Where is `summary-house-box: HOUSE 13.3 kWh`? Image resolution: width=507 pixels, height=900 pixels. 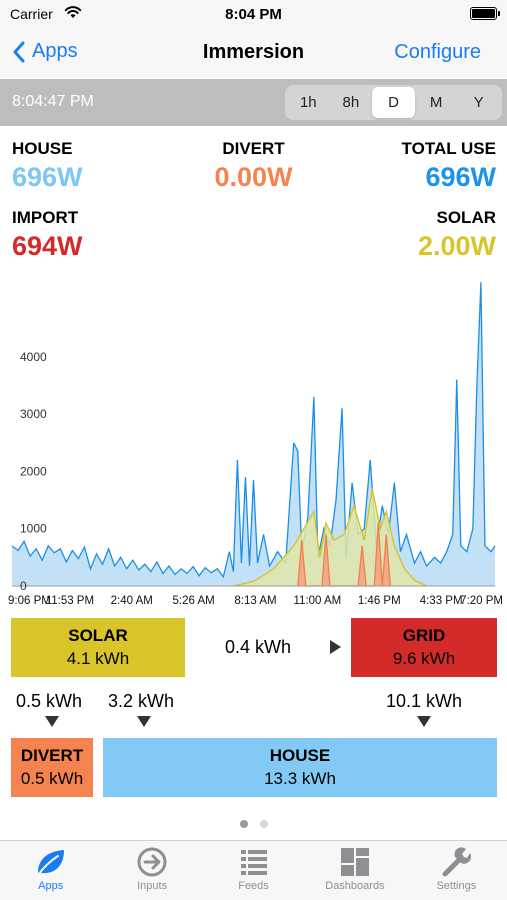 summary-house-box: HOUSE 13.3 kWh is located at coordinates (300, 767).